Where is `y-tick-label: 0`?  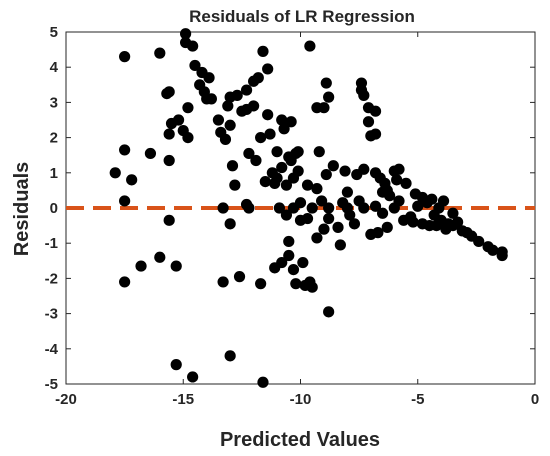 y-tick-label: 0 is located at coordinates (54, 208).